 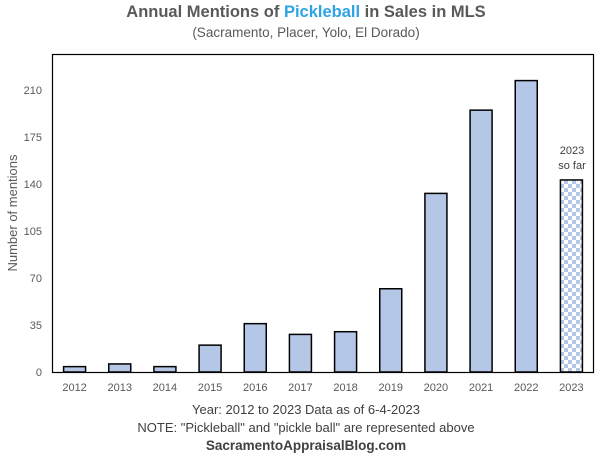 What do you see at coordinates (36, 279) in the screenshot?
I see `y-tick-label: 70` at bounding box center [36, 279].